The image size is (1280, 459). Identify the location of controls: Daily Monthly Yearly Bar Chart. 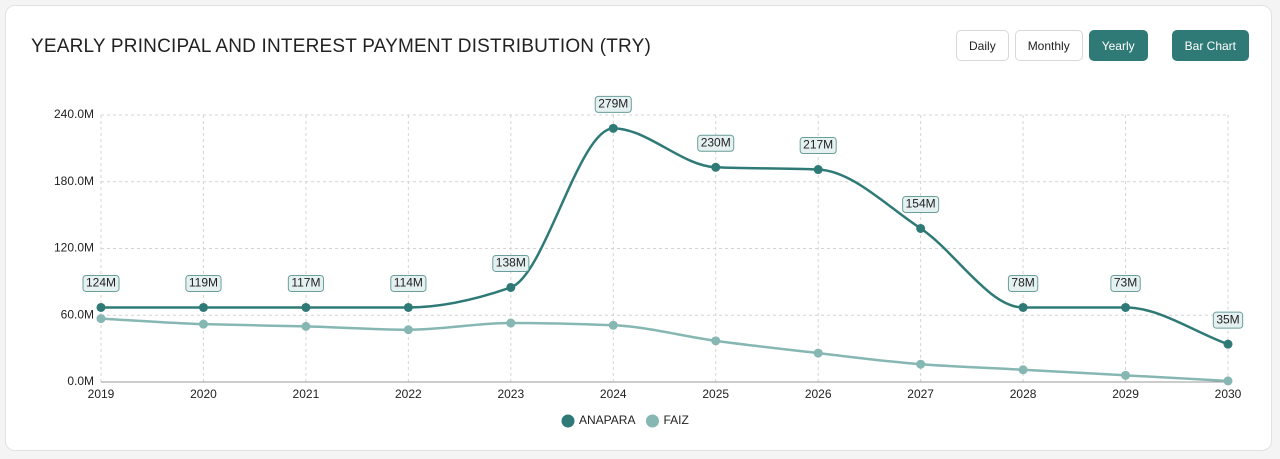
(1102, 45).